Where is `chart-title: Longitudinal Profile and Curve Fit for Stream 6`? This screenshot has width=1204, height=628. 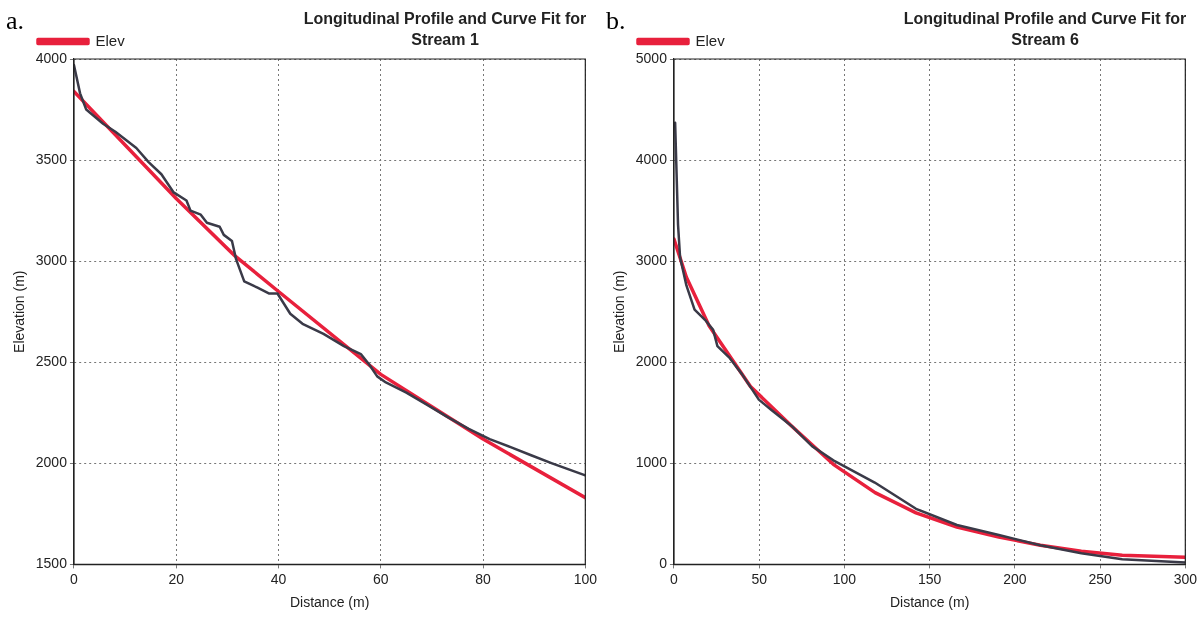
chart-title: Longitudinal Profile and Curve Fit for Stream 6 is located at coordinates (1045, 29).